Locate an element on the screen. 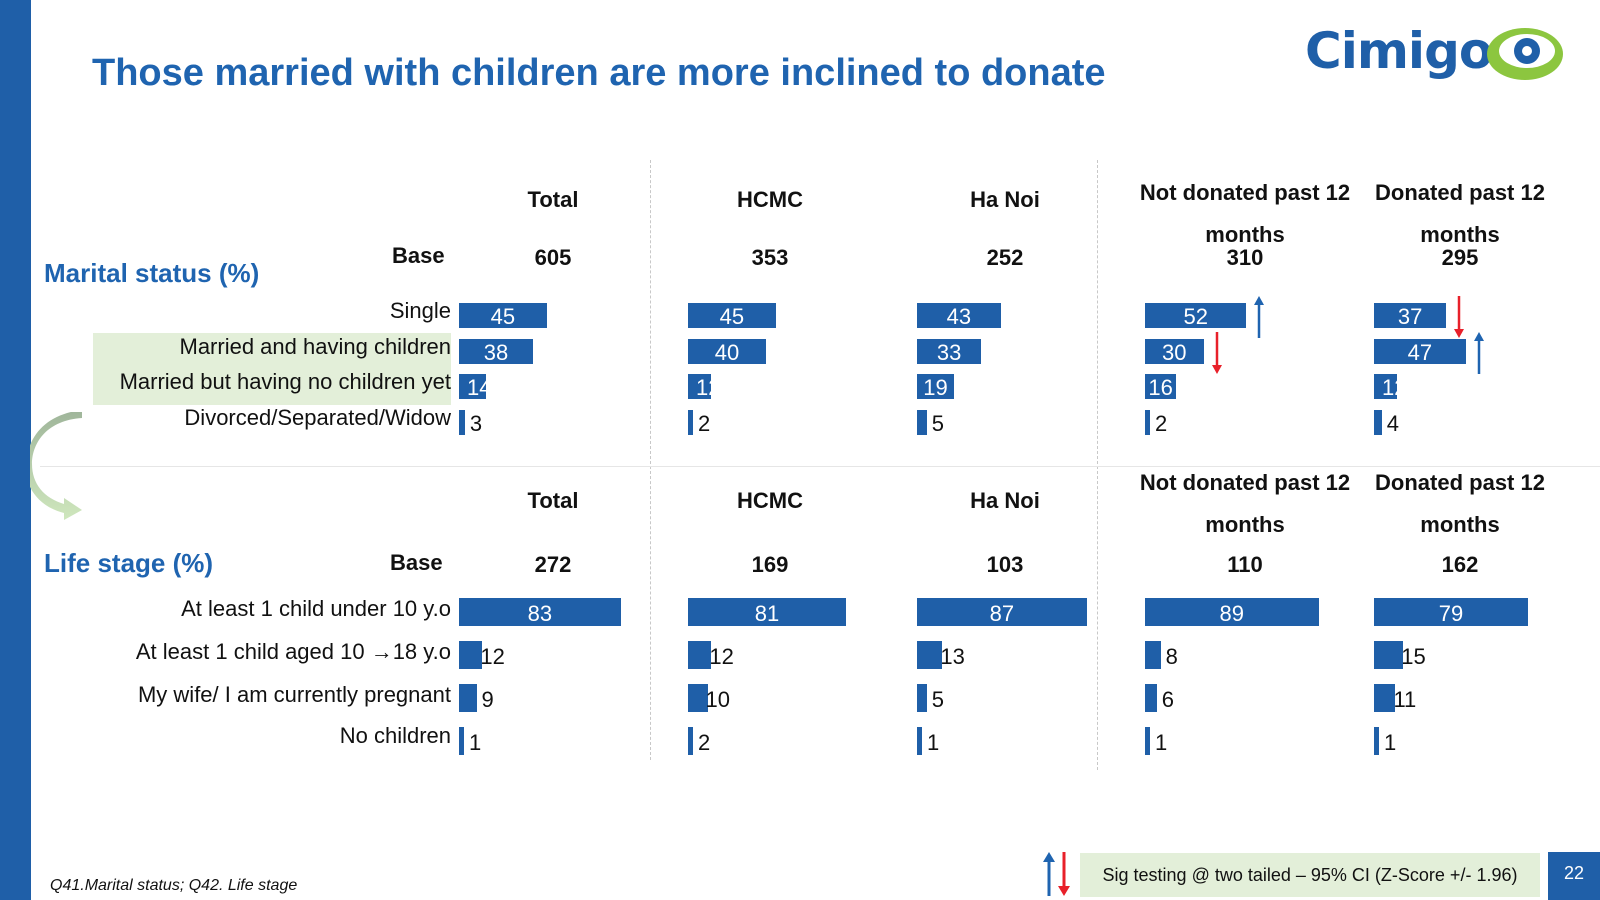 This screenshot has height=900, width=1600. left-accent-bar is located at coordinates (15, 450).